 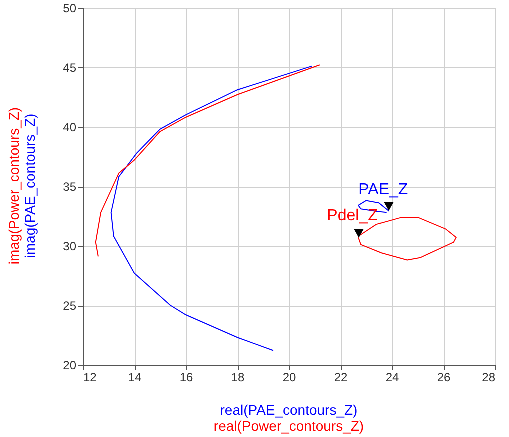 I want to click on x-axis-title: real(PAE_contours_Z) real(Power_contours_Z), so click(x=289, y=418).